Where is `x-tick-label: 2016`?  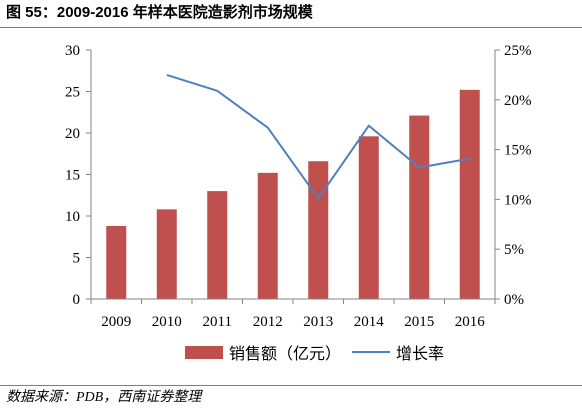
x-tick-label: 2016 is located at coordinates (470, 322).